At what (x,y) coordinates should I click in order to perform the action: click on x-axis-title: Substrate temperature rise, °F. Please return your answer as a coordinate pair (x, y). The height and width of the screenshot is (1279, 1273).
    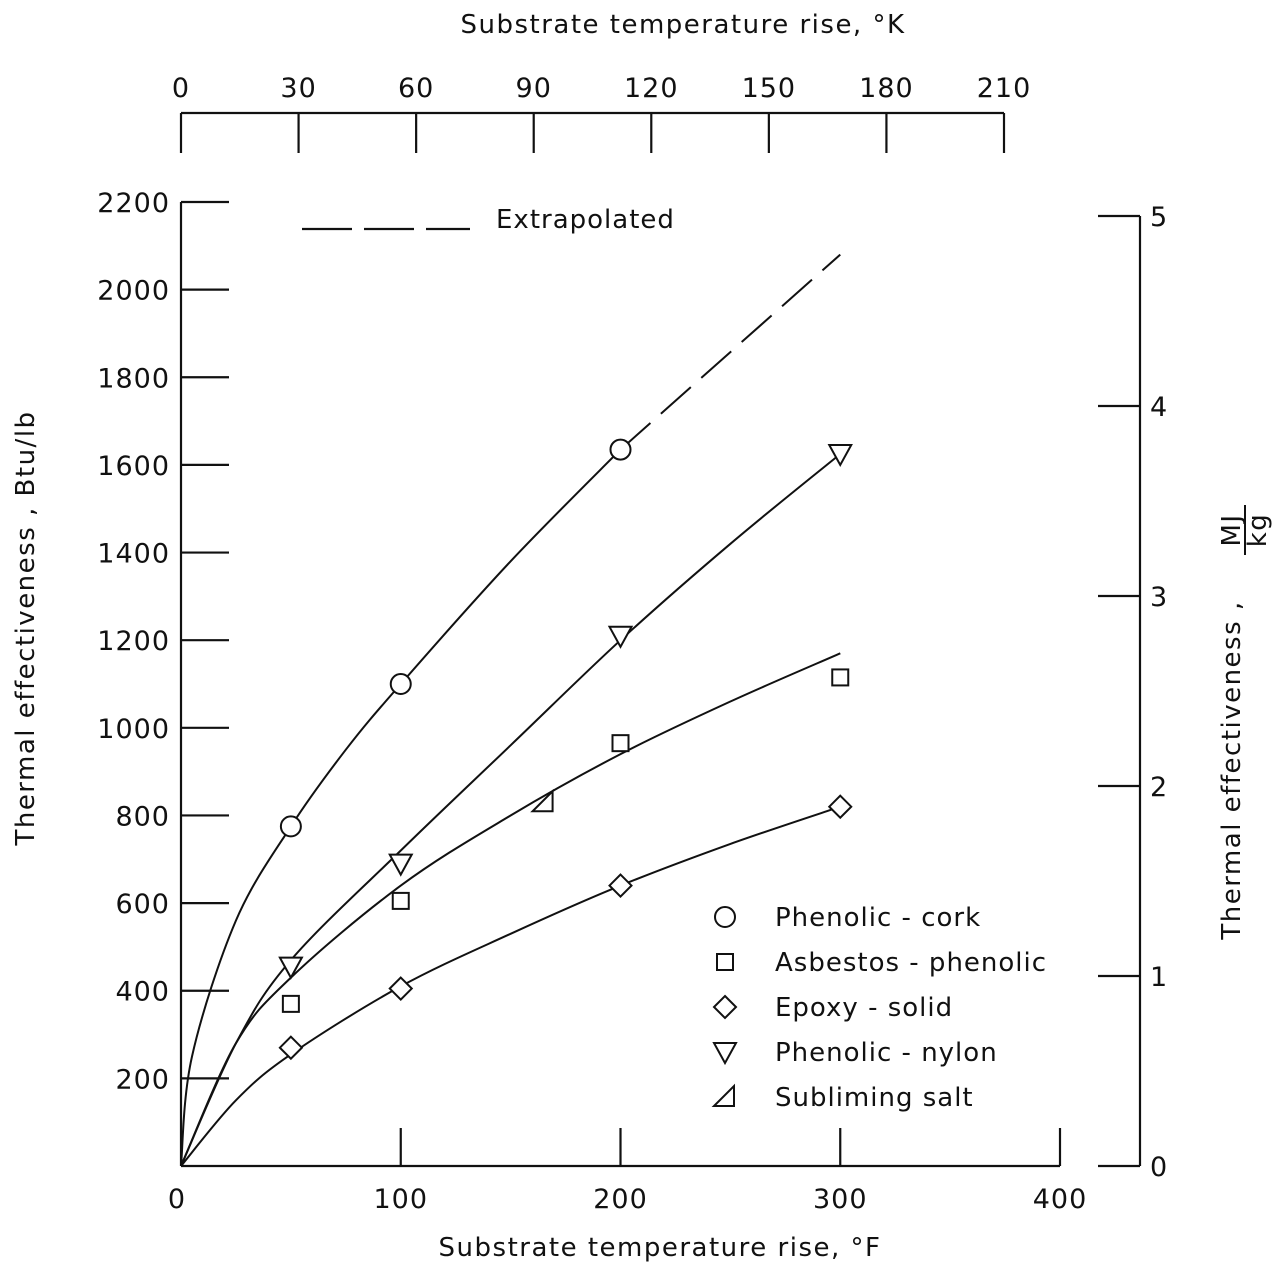
    Looking at the image, I should click on (660, 1248).